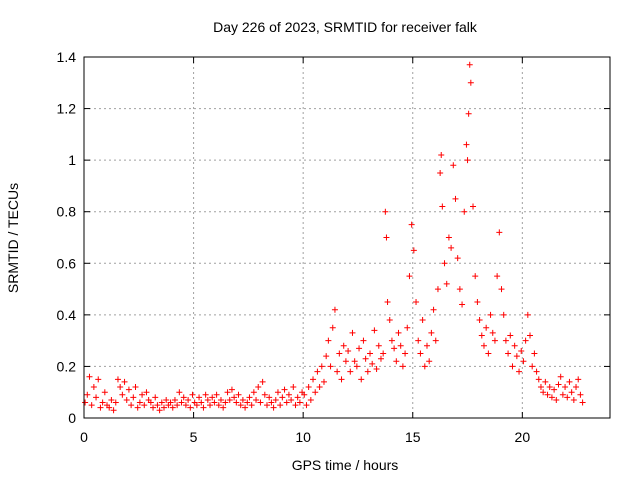 This screenshot has height=480, width=640. I want to click on x-axis-title: GPS time / hours, so click(345, 465).